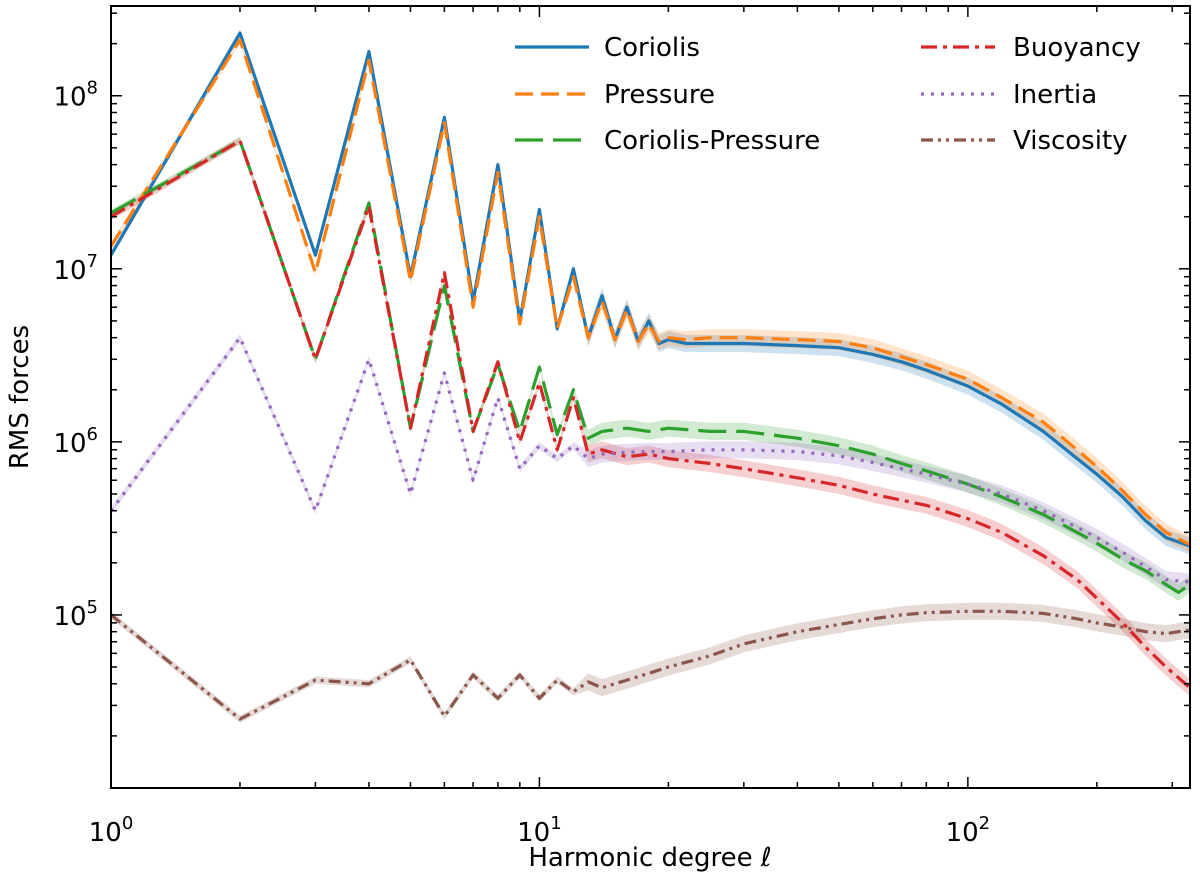 The image size is (1200, 880). What do you see at coordinates (1070, 141) in the screenshot?
I see `legend-label-viscosity: Viscosity` at bounding box center [1070, 141].